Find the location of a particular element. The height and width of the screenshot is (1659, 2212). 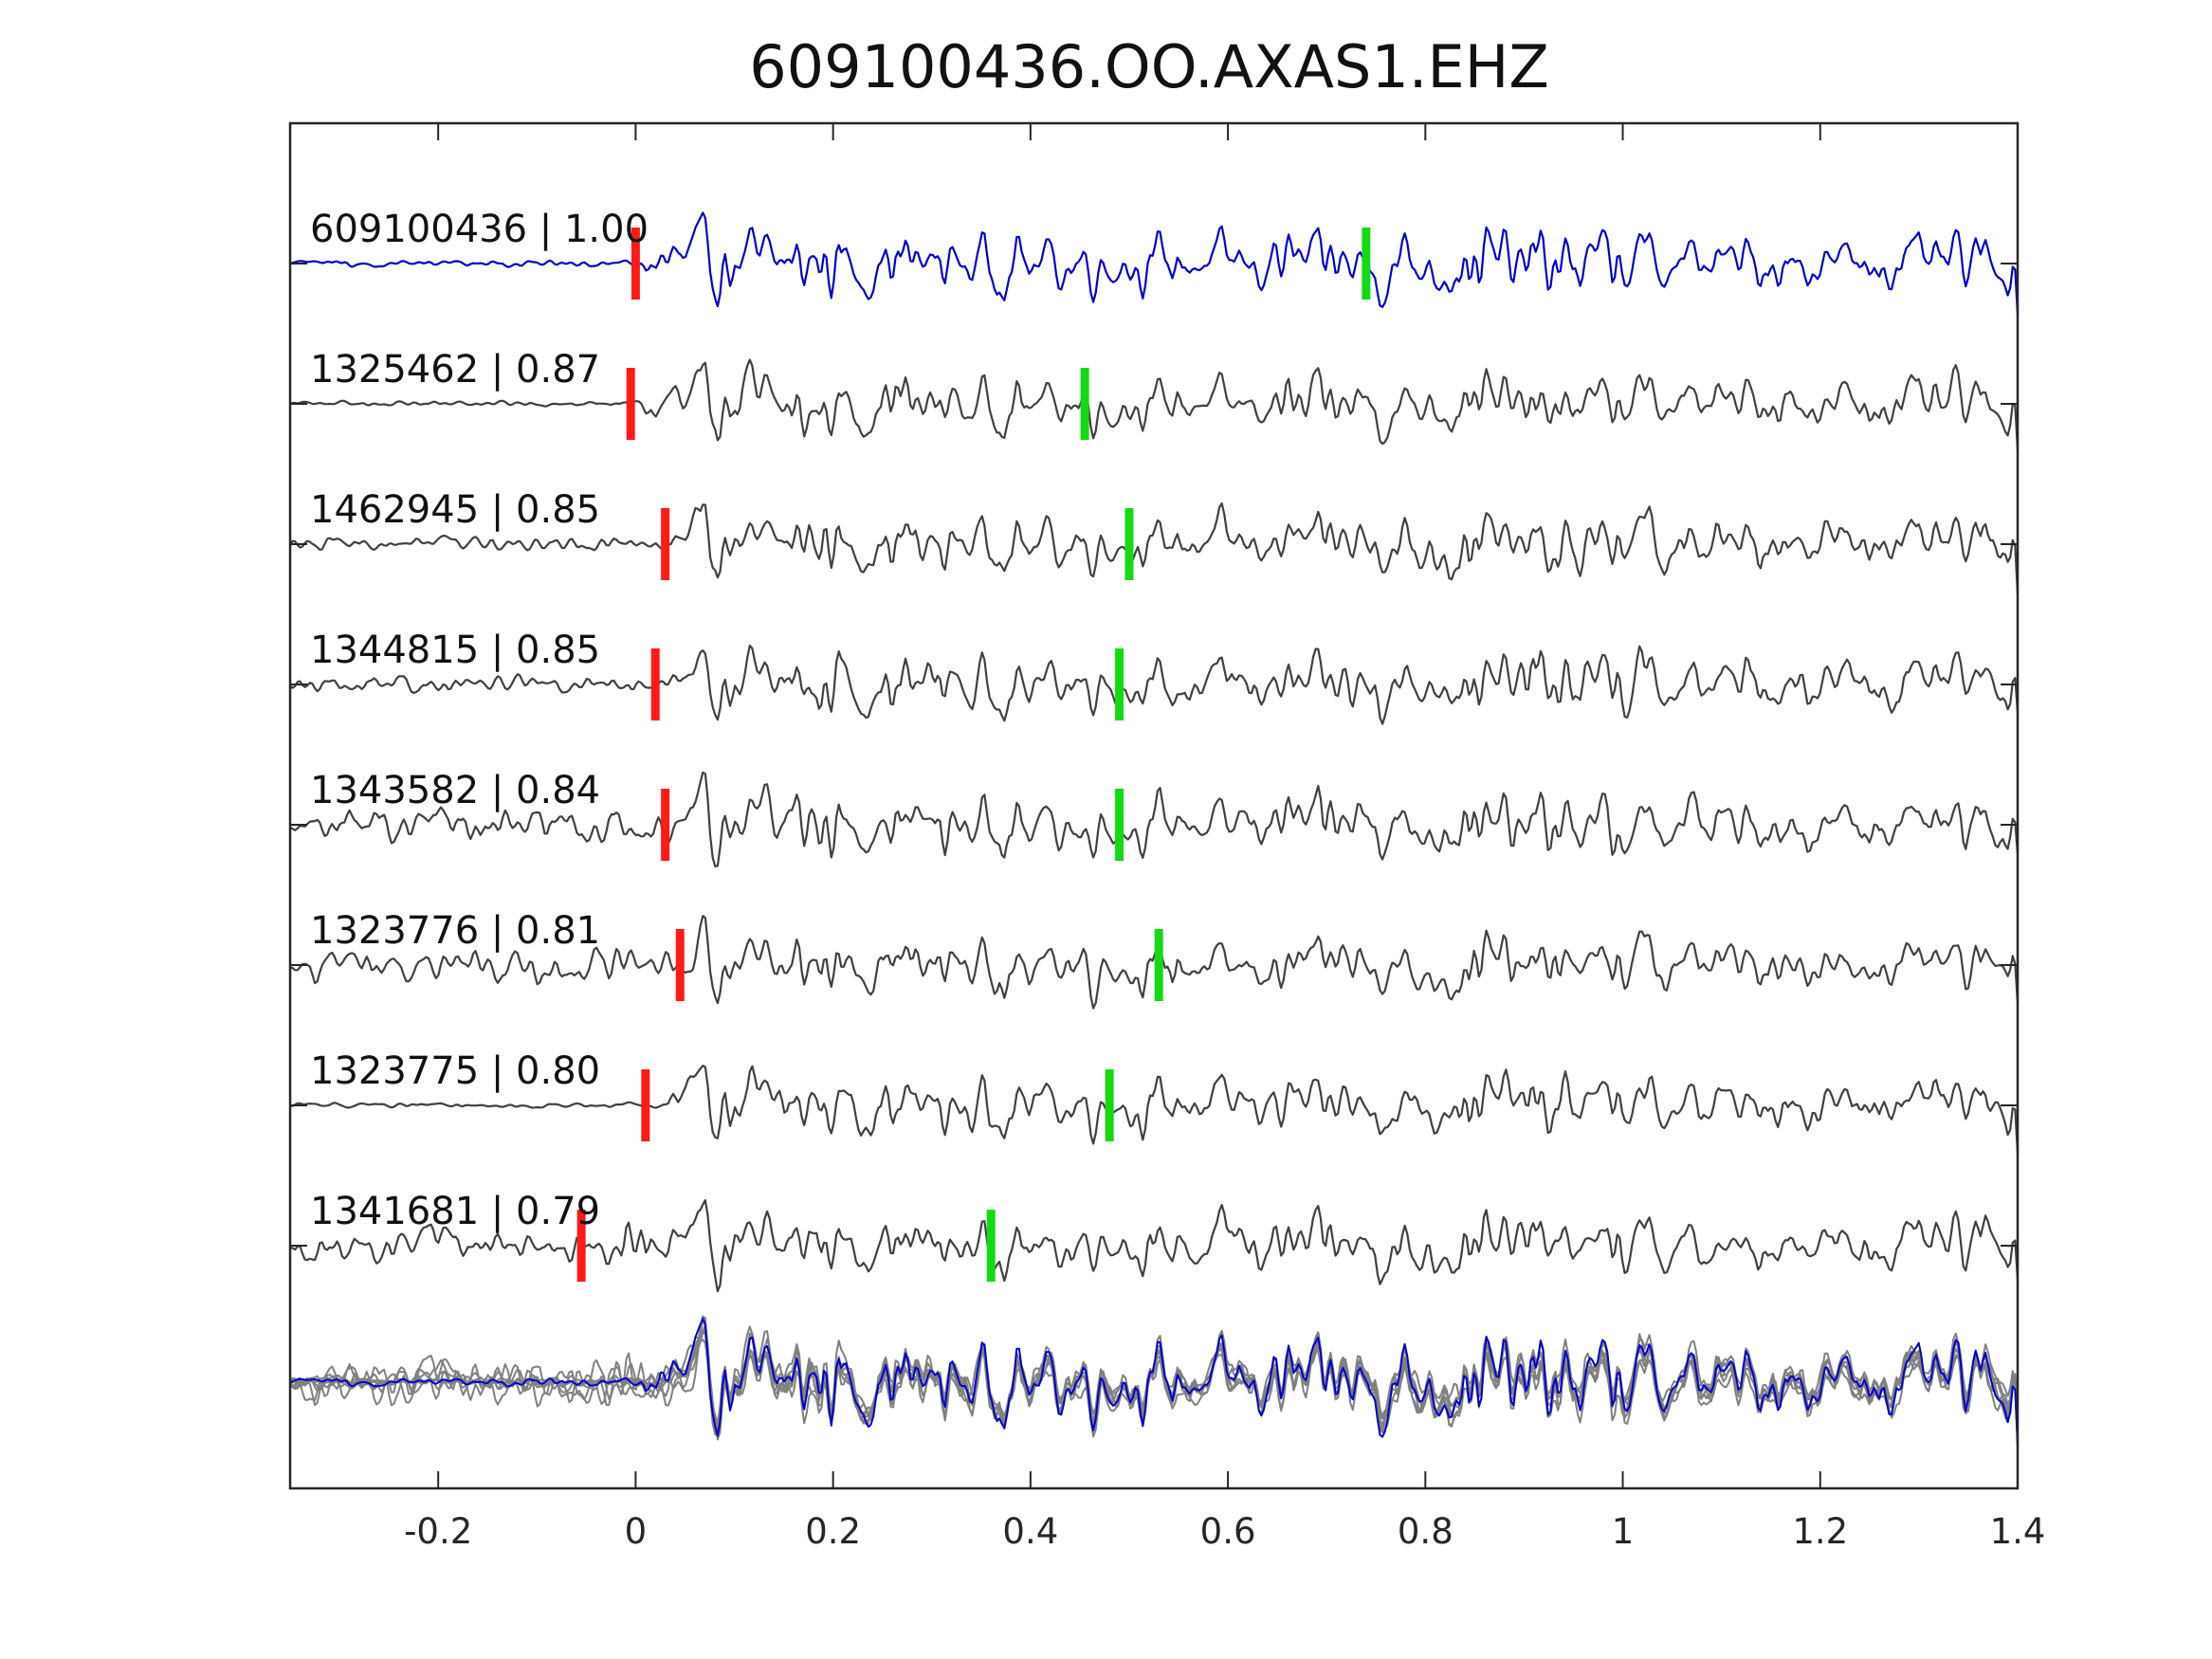

trace-label-609100436: 609100436 | 1.00 is located at coordinates (479, 229).